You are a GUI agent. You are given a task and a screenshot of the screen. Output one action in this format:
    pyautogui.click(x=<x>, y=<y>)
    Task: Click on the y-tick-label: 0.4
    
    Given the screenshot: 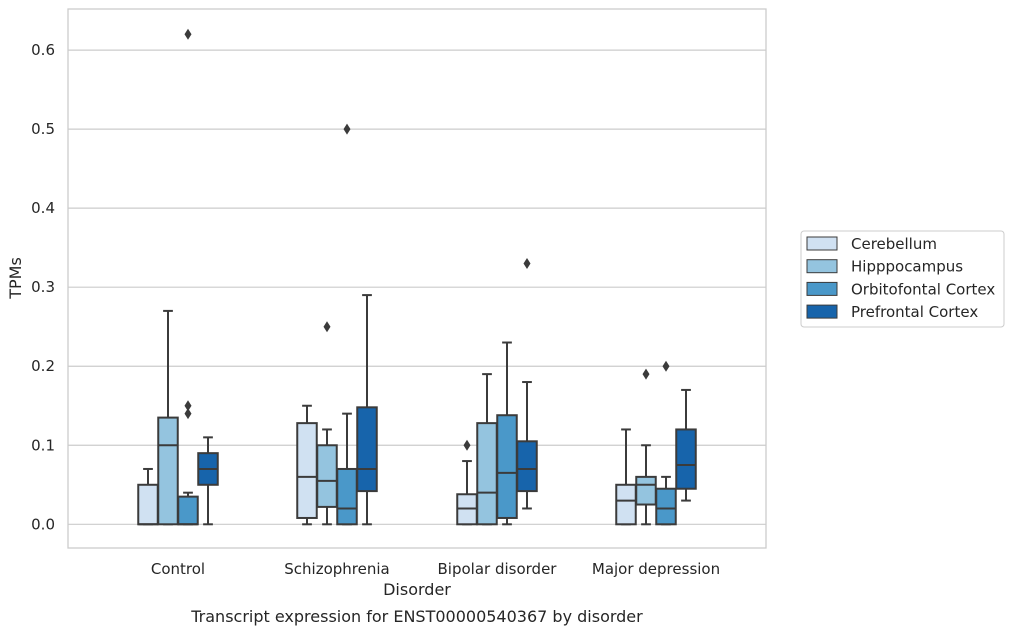 What is the action you would take?
    pyautogui.click(x=43, y=208)
    